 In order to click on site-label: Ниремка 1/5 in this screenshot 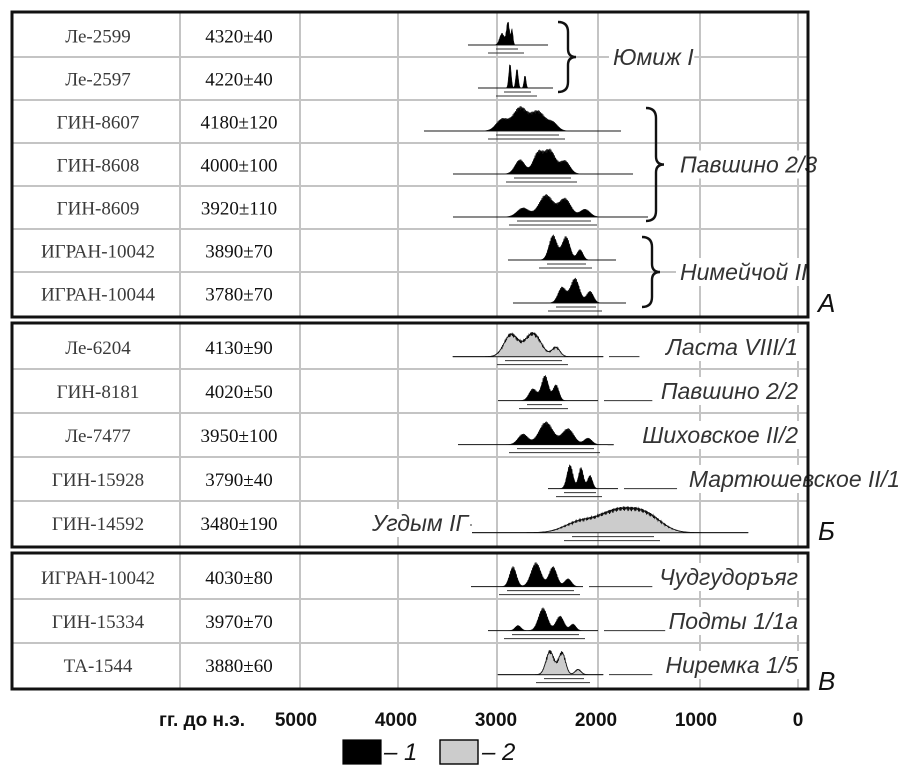, I will do `click(731, 665)`.